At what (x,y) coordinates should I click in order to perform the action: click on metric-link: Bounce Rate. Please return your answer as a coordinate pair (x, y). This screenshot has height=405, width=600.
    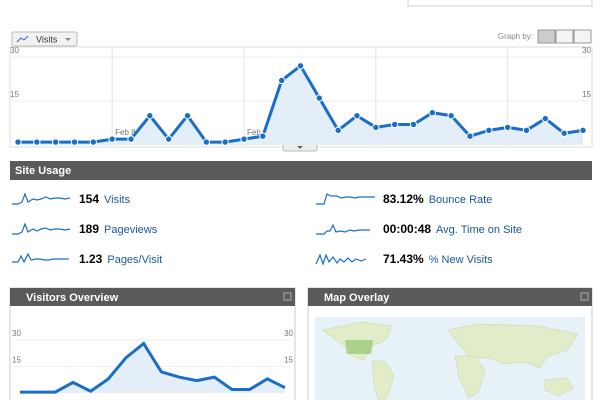
    Looking at the image, I should click on (461, 200).